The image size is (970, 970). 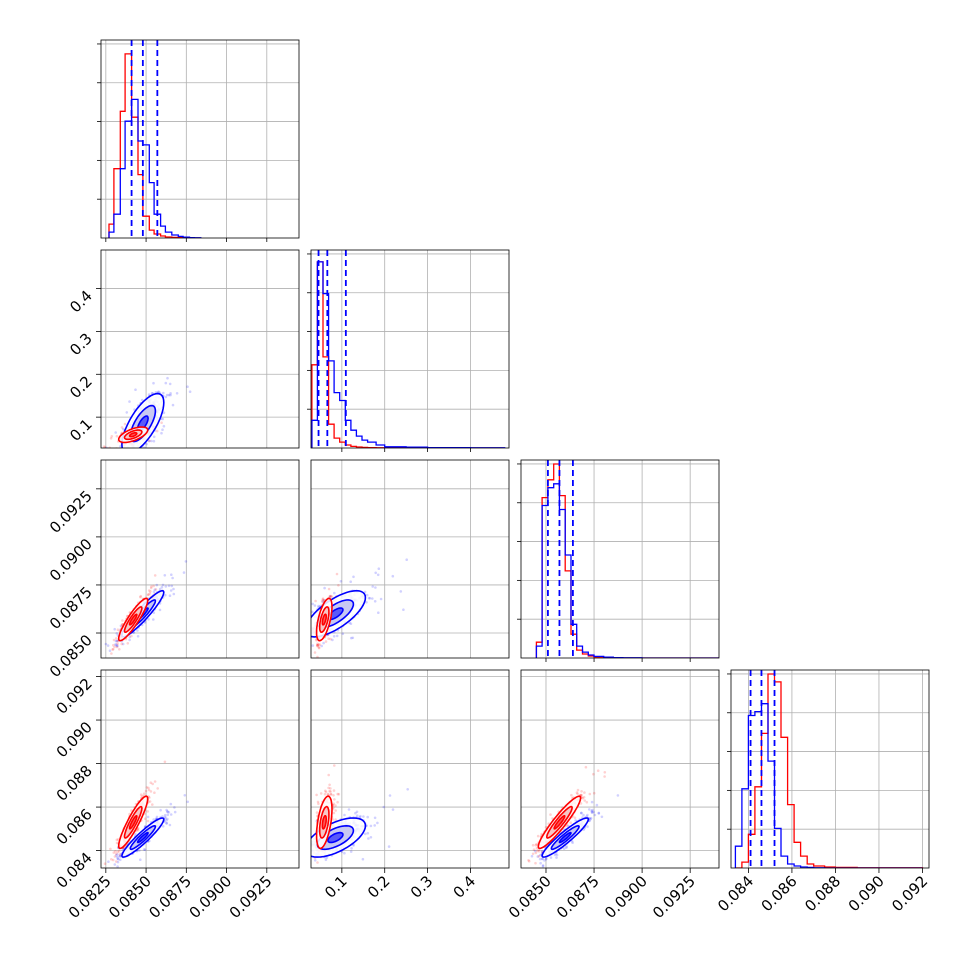 I want to click on y-tick-label: 0.1, so click(x=81, y=430).